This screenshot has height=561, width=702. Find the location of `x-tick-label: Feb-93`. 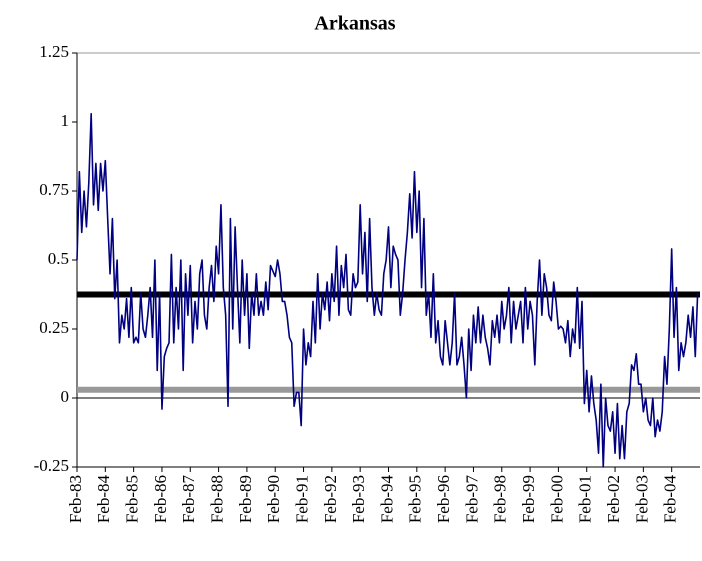

x-tick-label: Feb-93 is located at coordinates (358, 499).